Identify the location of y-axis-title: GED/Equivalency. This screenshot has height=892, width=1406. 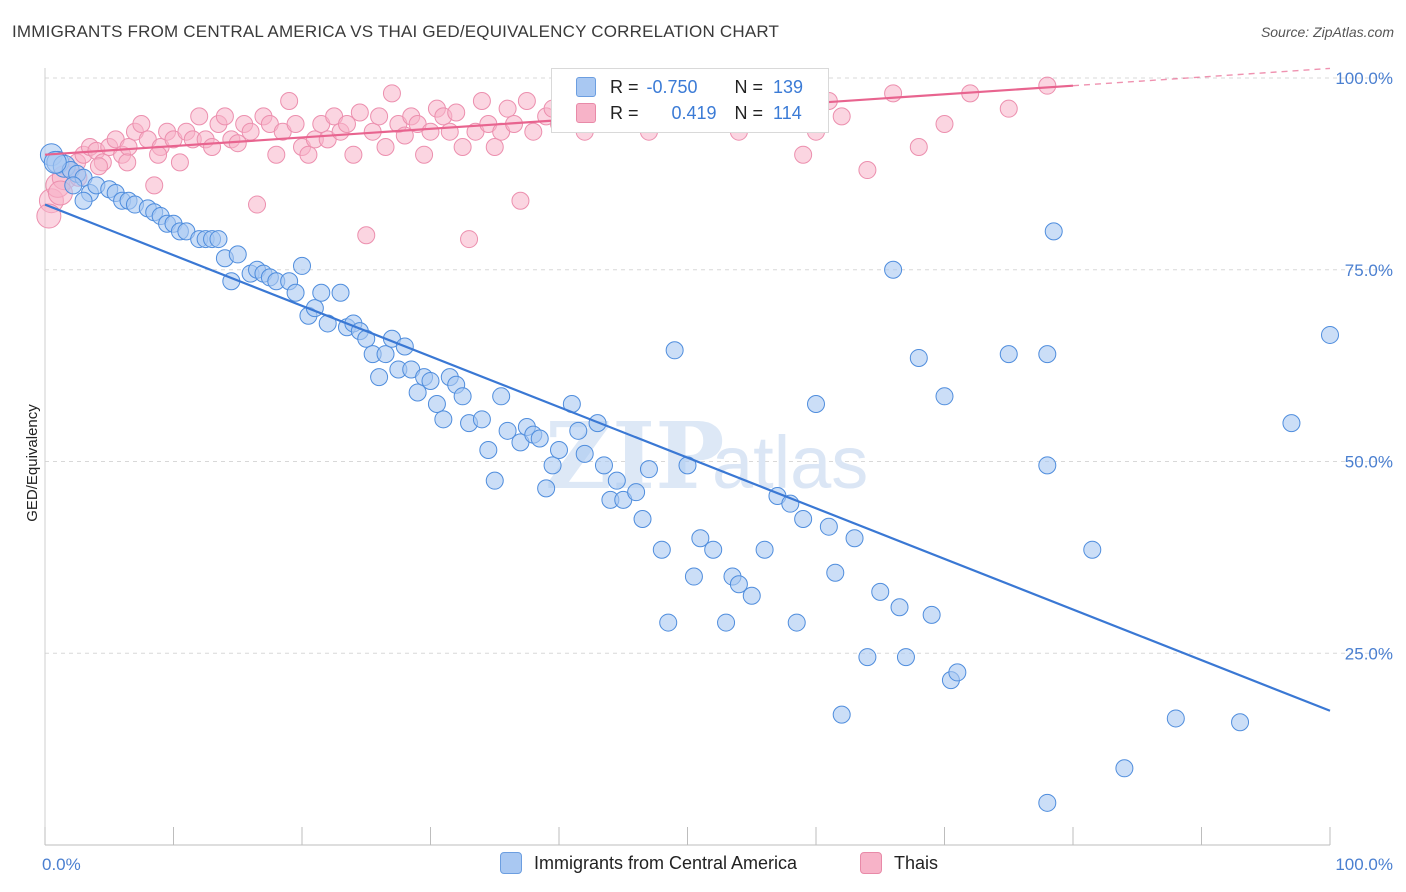
(32, 463).